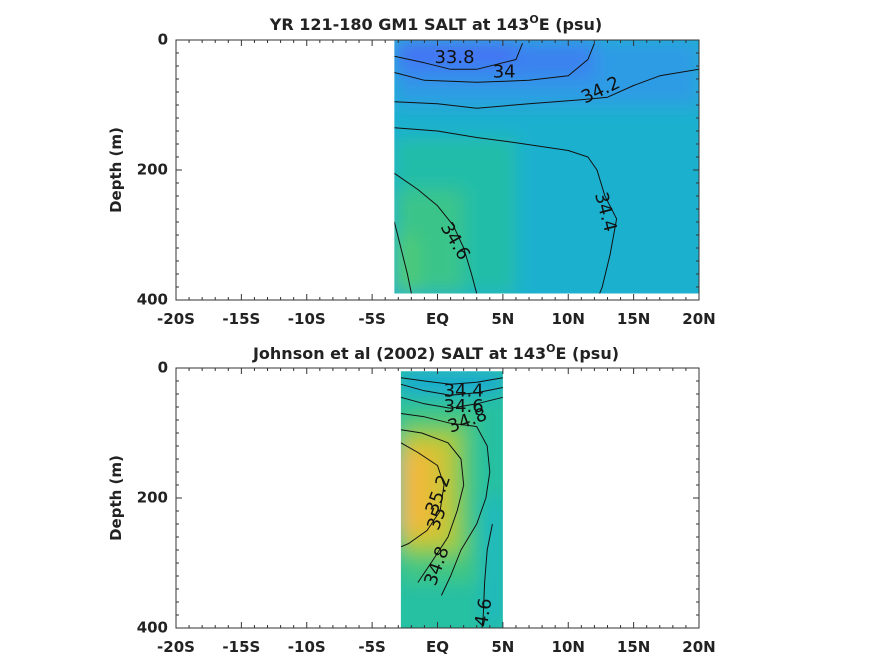  Describe the element at coordinates (454, 57) in the screenshot. I see `contour-label: 33.8` at that location.